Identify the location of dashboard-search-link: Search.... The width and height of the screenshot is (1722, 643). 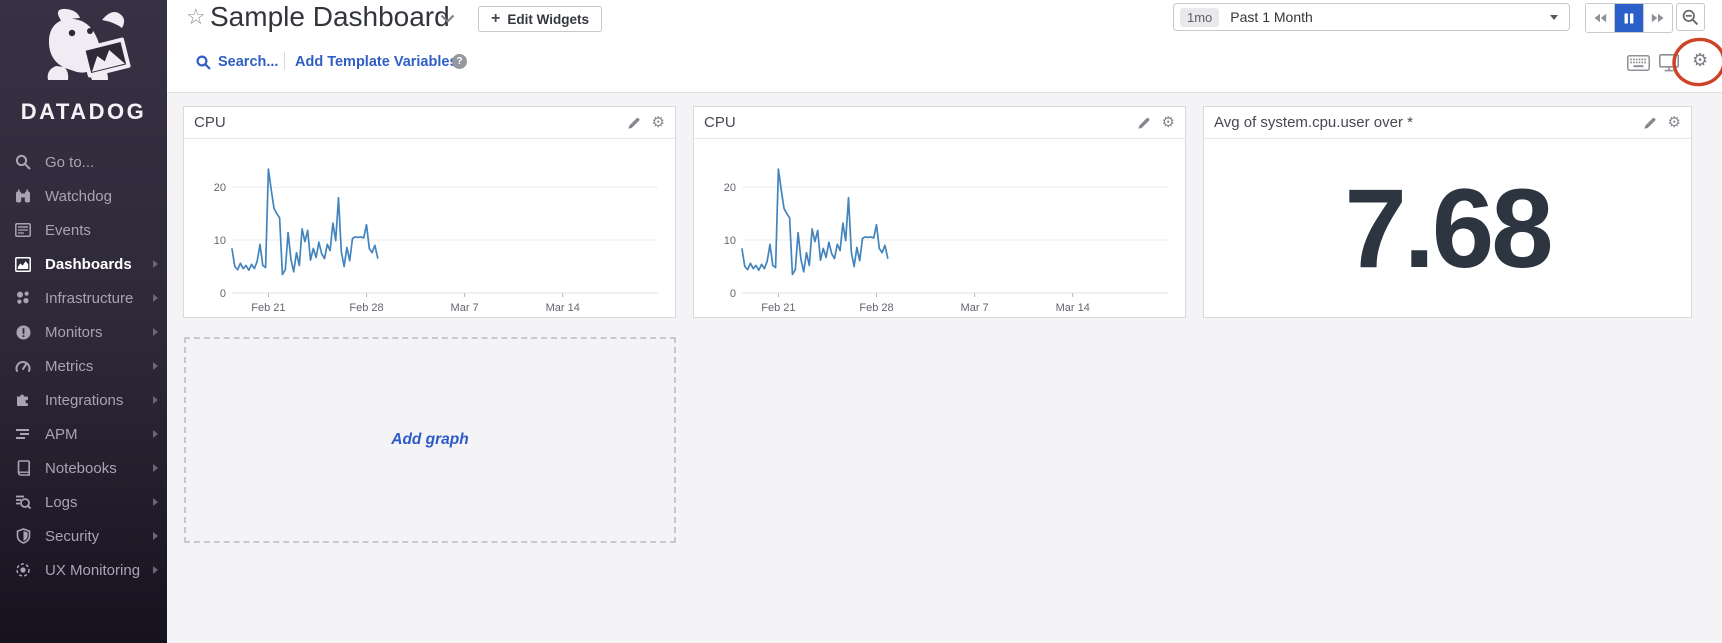
(237, 62).